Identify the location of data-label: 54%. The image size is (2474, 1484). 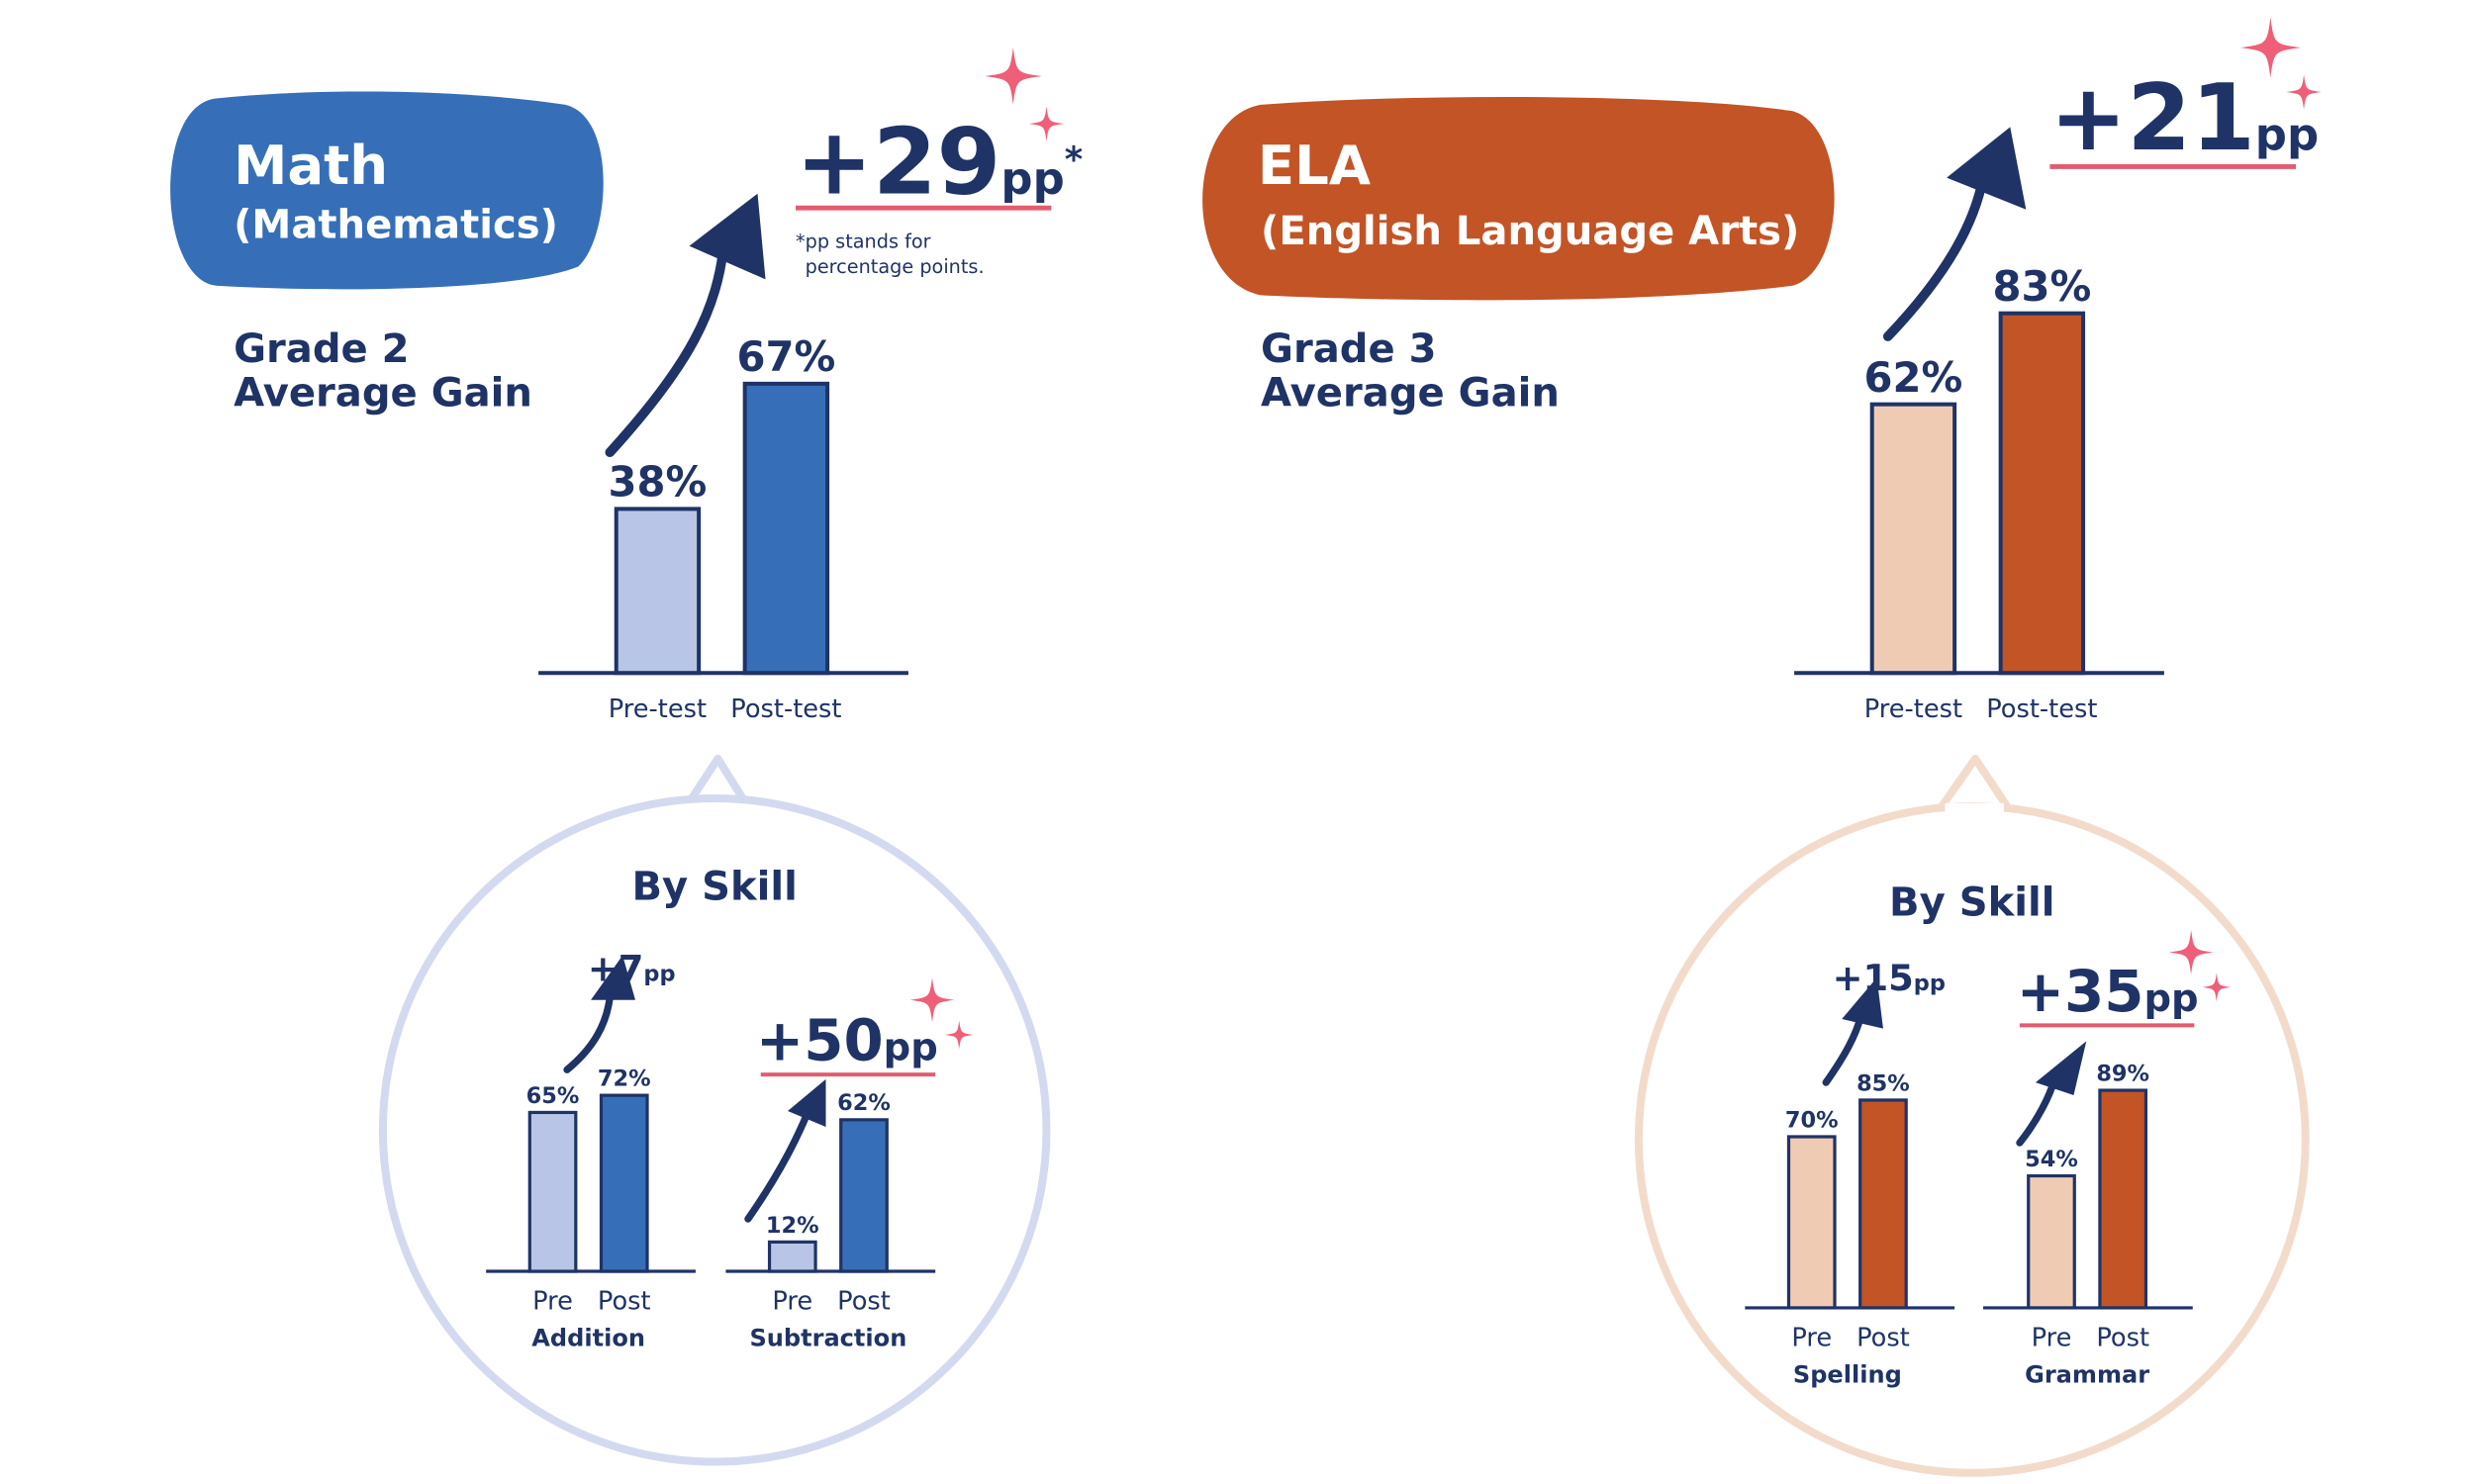
(2051, 1159).